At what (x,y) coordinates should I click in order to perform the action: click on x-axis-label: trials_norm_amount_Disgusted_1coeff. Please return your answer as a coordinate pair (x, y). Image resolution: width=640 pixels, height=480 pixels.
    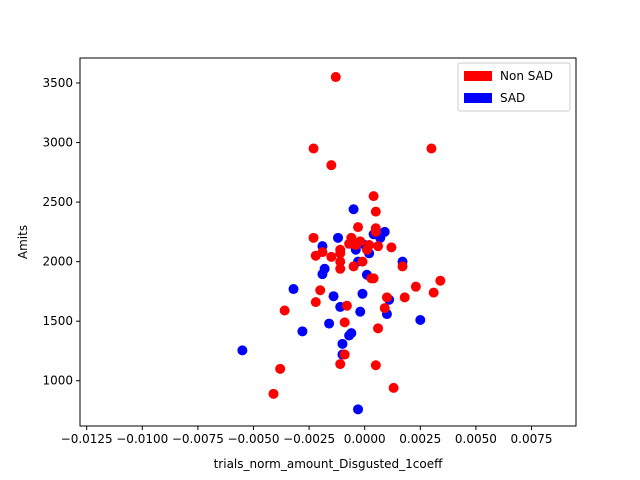
    Looking at the image, I should click on (329, 464).